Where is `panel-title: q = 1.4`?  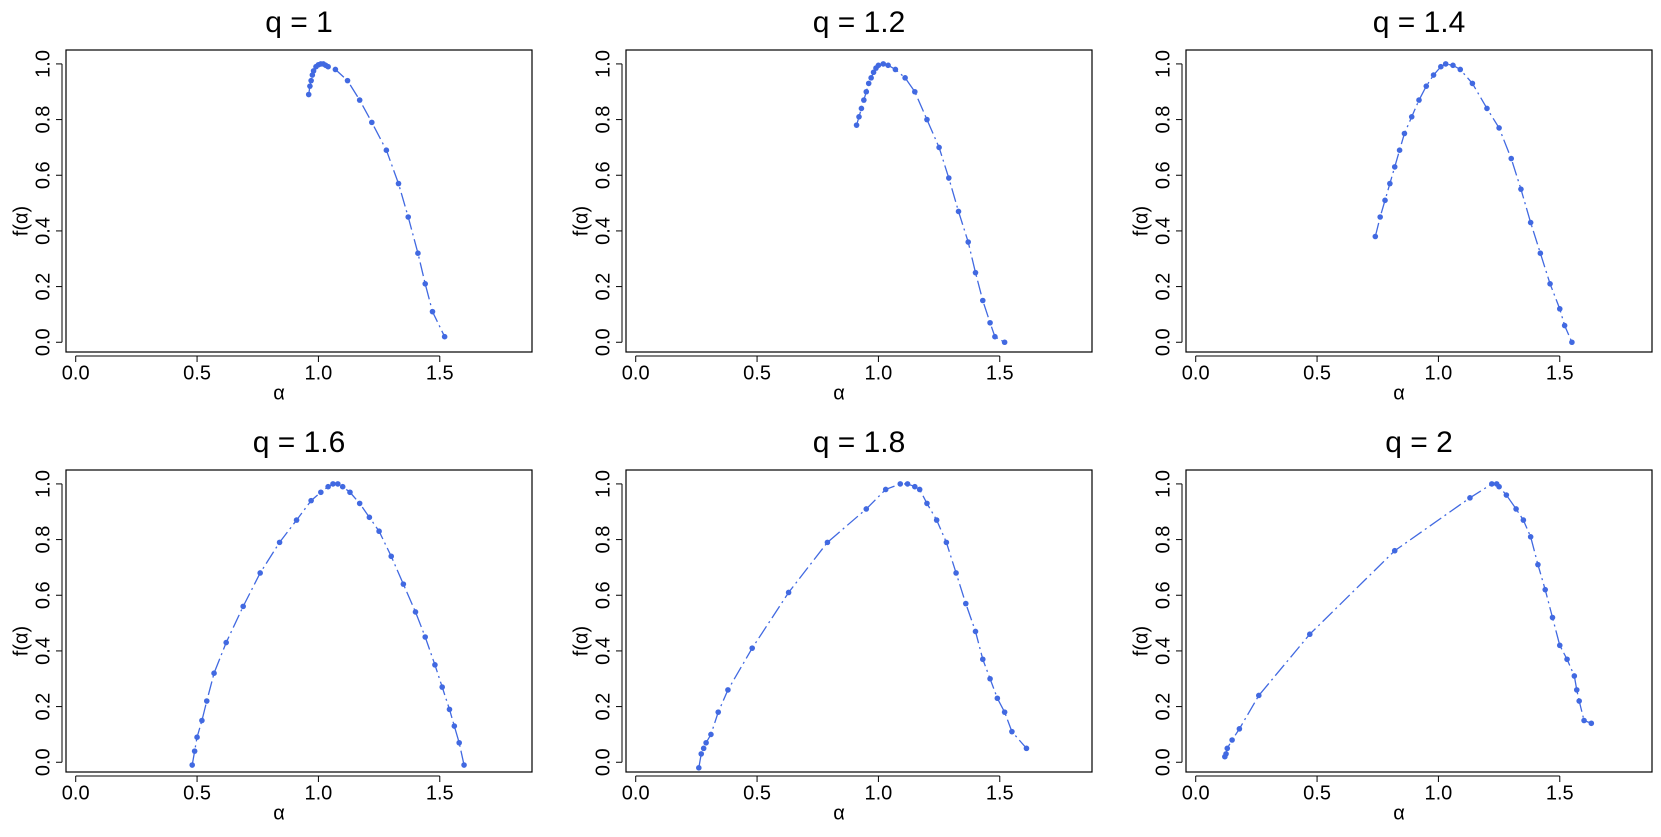
panel-title: q = 1.4 is located at coordinates (1419, 22).